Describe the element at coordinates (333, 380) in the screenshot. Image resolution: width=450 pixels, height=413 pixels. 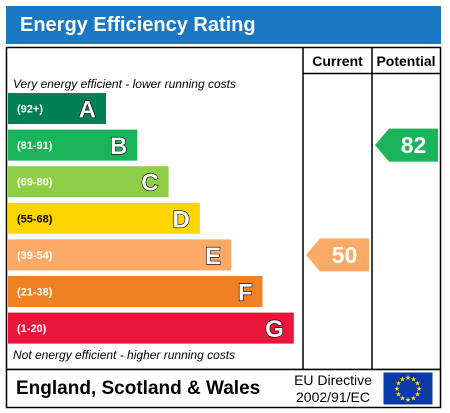
I see `footer-directive-line1: EU Directive` at that location.